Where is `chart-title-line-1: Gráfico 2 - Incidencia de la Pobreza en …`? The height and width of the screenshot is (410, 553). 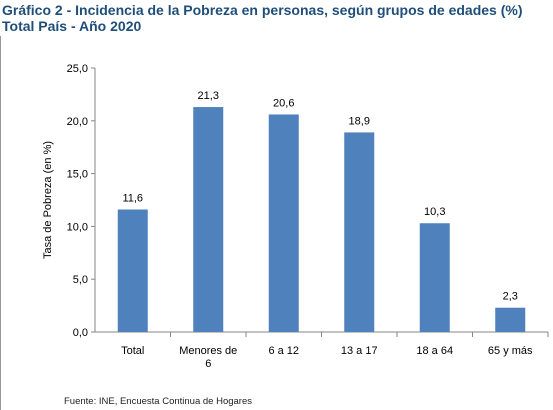
chart-title-line-1: Gráfico 2 - Incidencia de la Pobreza en … is located at coordinates (262, 10).